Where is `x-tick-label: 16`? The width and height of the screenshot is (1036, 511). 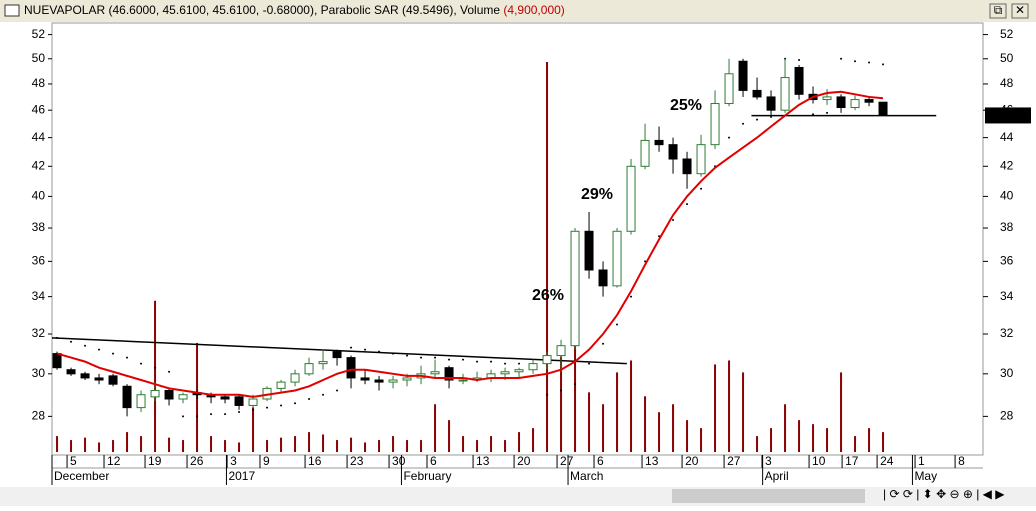
x-tick-label: 16 is located at coordinates (315, 461).